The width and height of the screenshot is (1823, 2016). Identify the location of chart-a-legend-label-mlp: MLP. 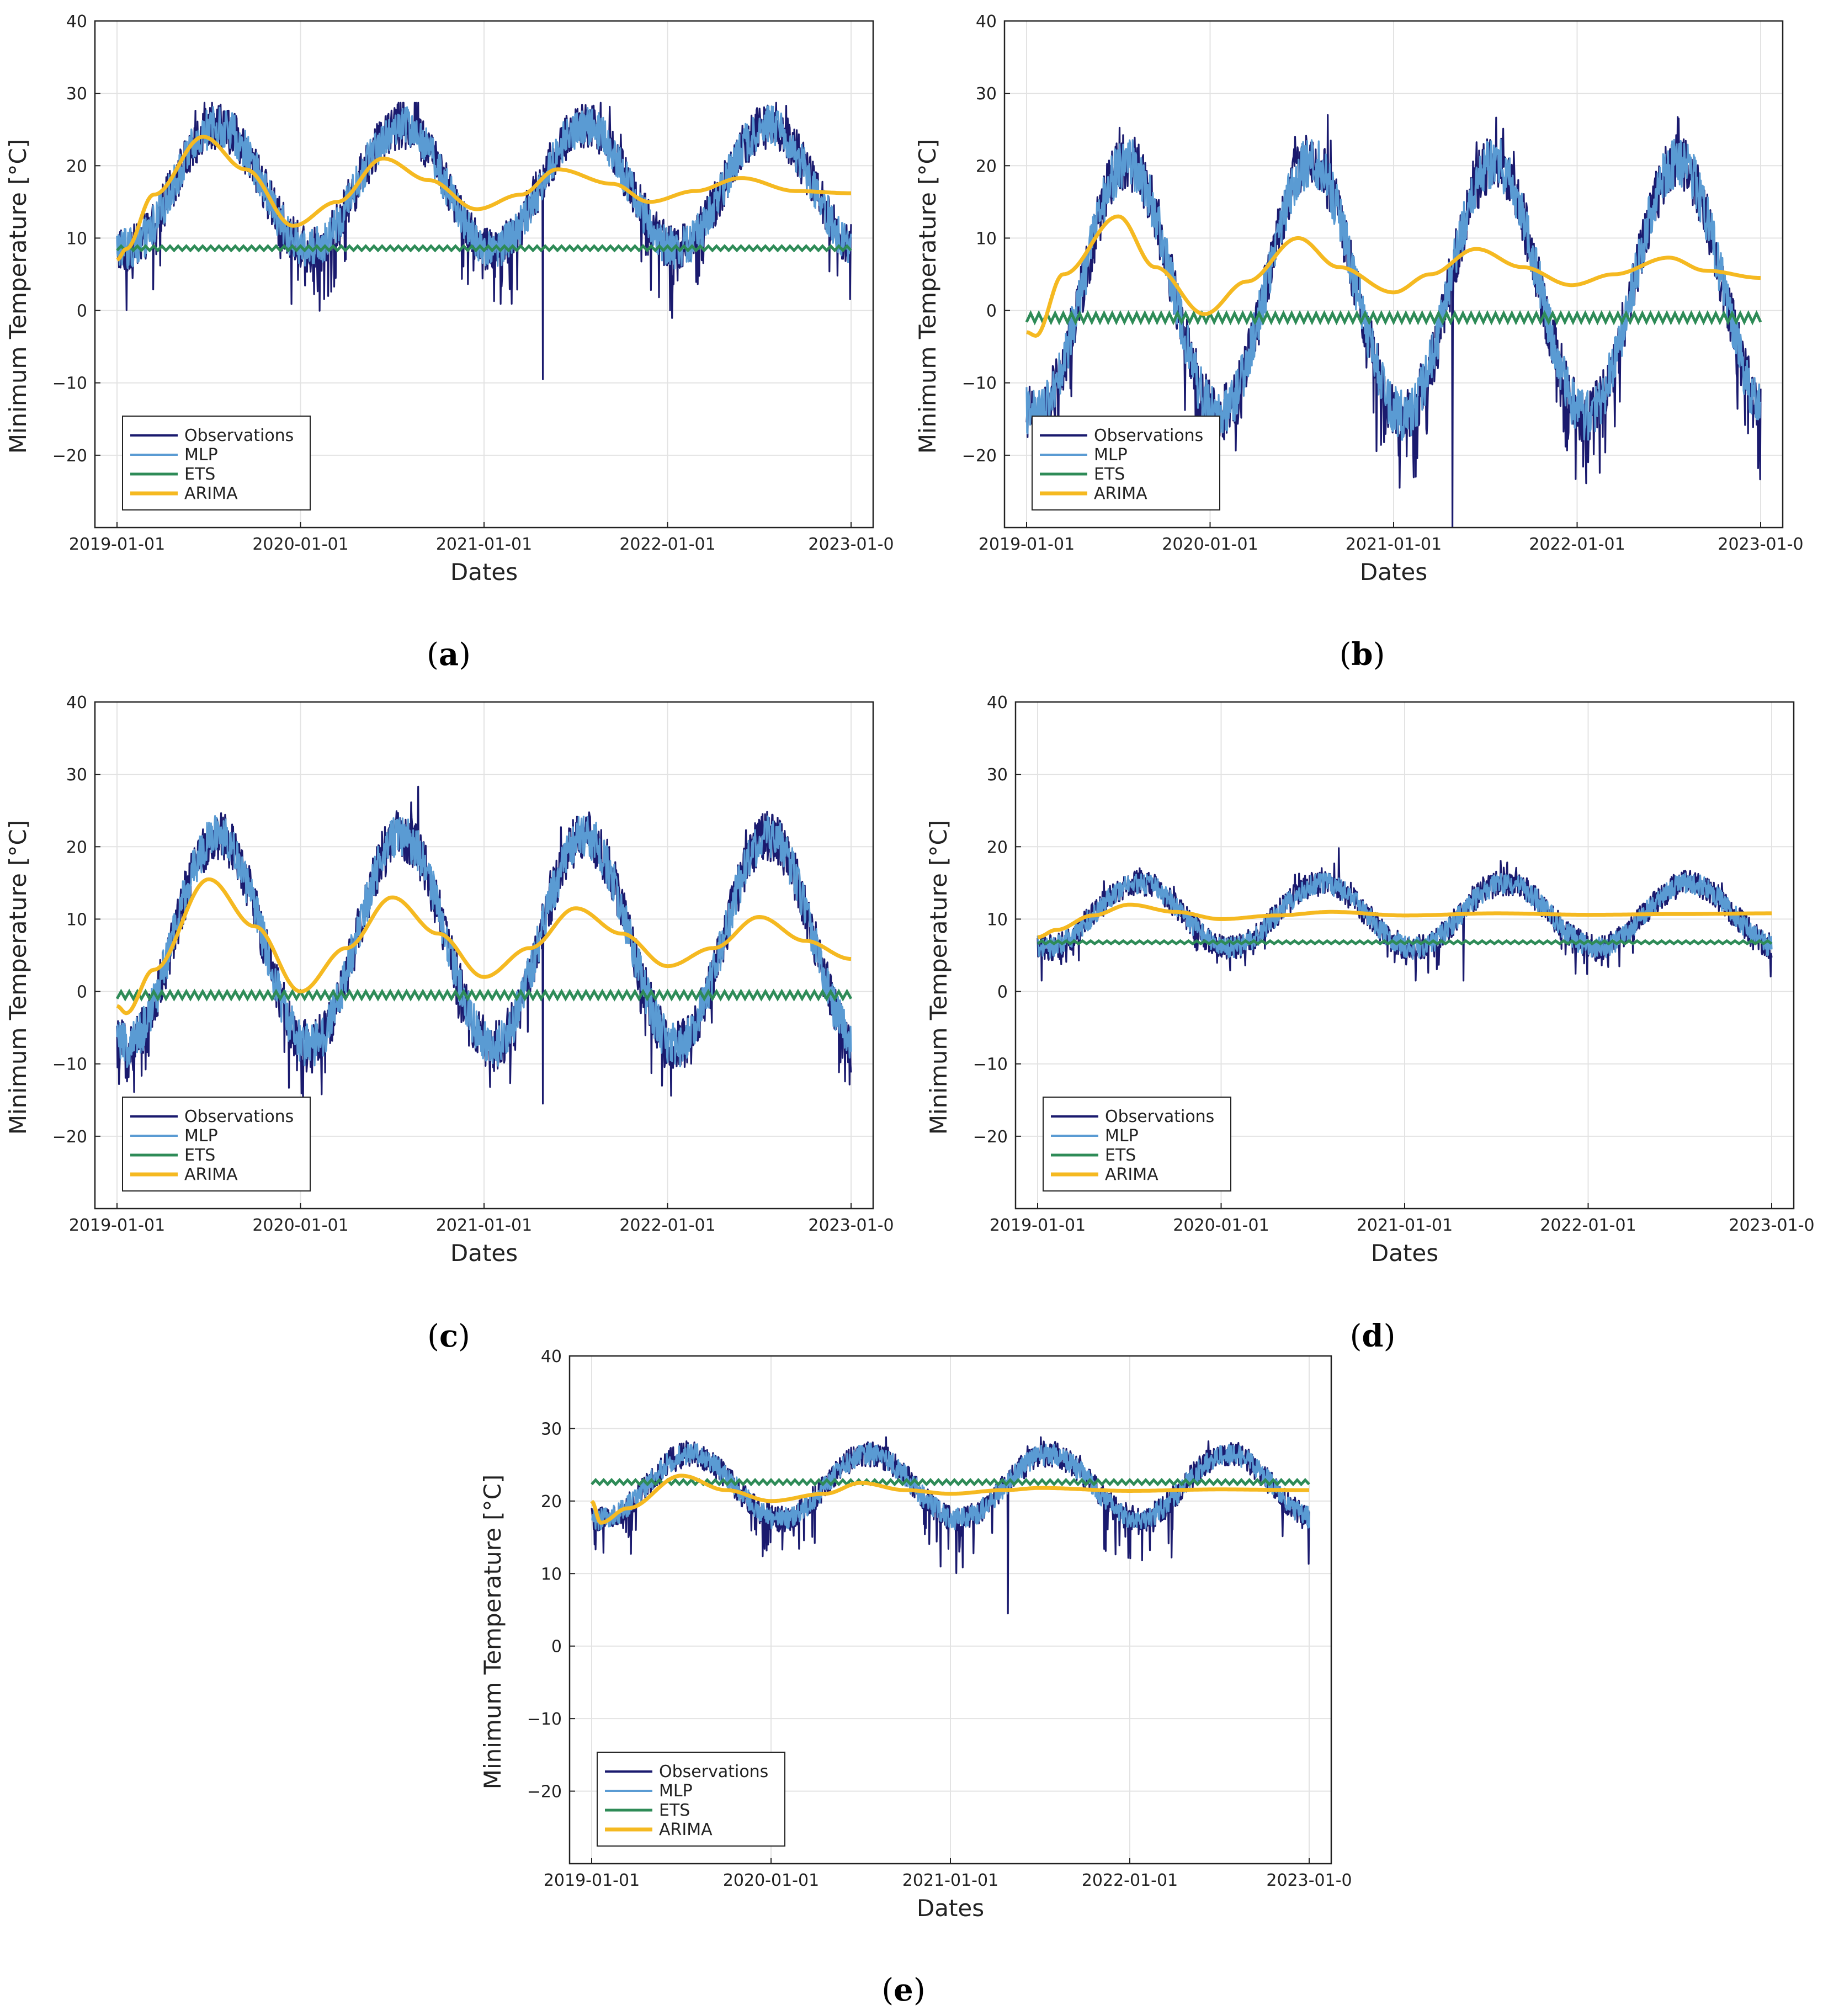
(201, 455).